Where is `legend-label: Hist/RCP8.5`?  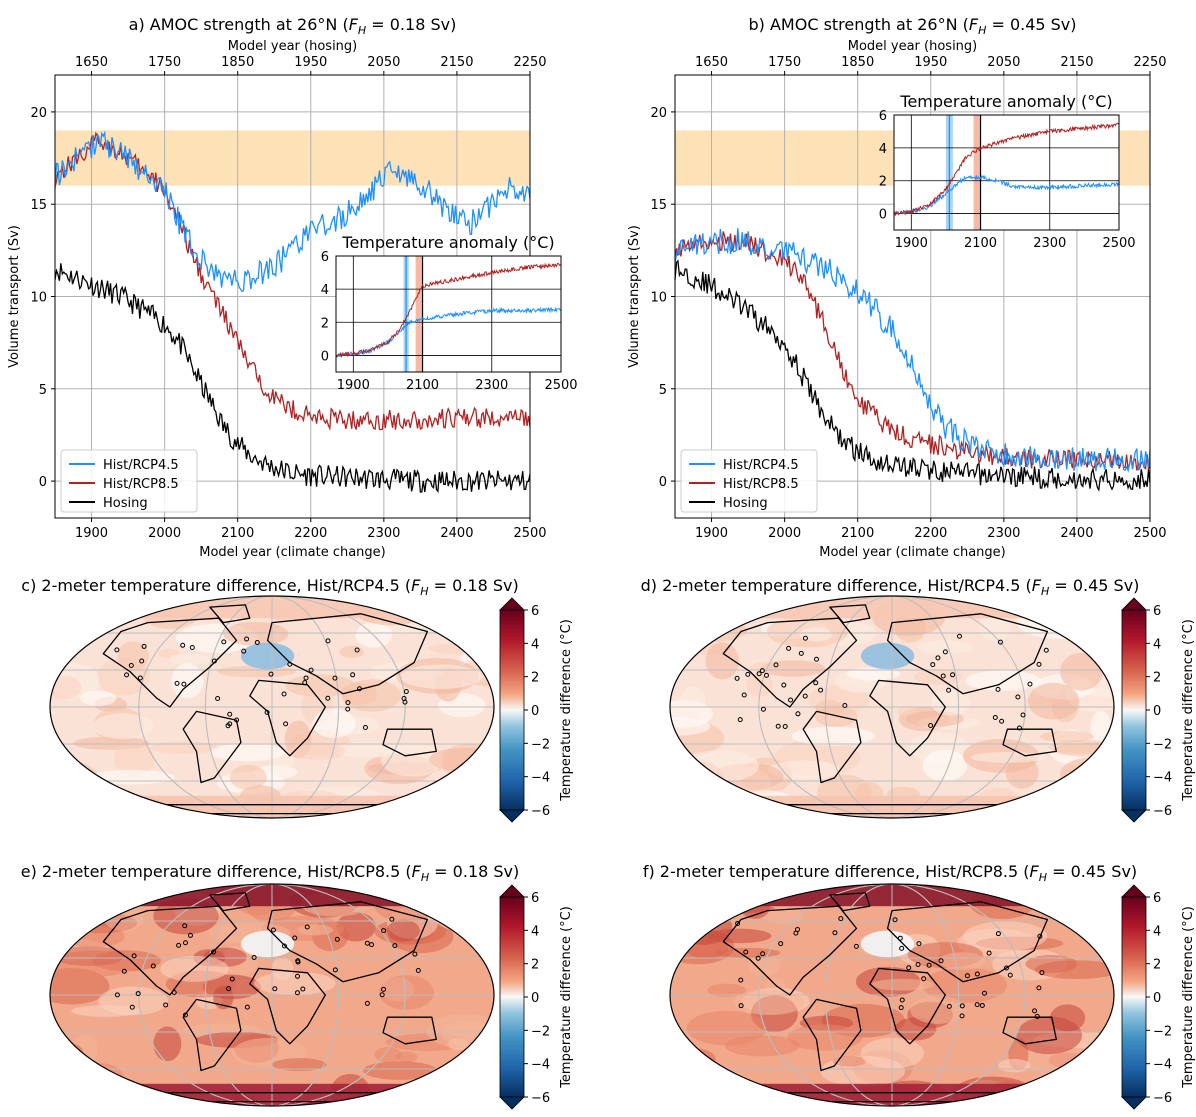
legend-label: Hist/RCP8.5 is located at coordinates (141, 484).